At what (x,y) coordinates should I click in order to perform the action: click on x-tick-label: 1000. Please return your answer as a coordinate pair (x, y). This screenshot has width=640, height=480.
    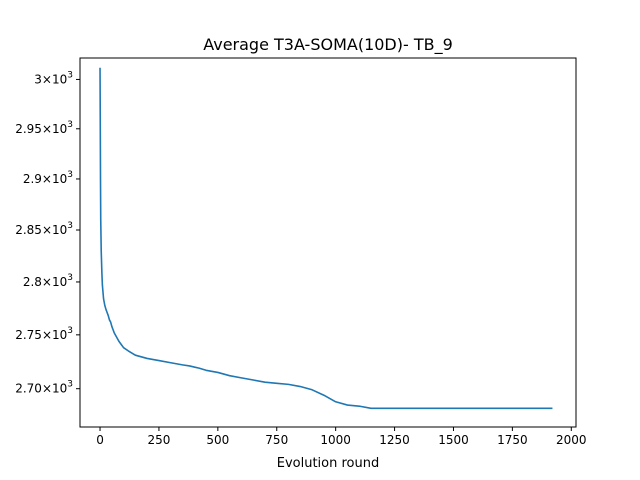
    Looking at the image, I should click on (335, 440).